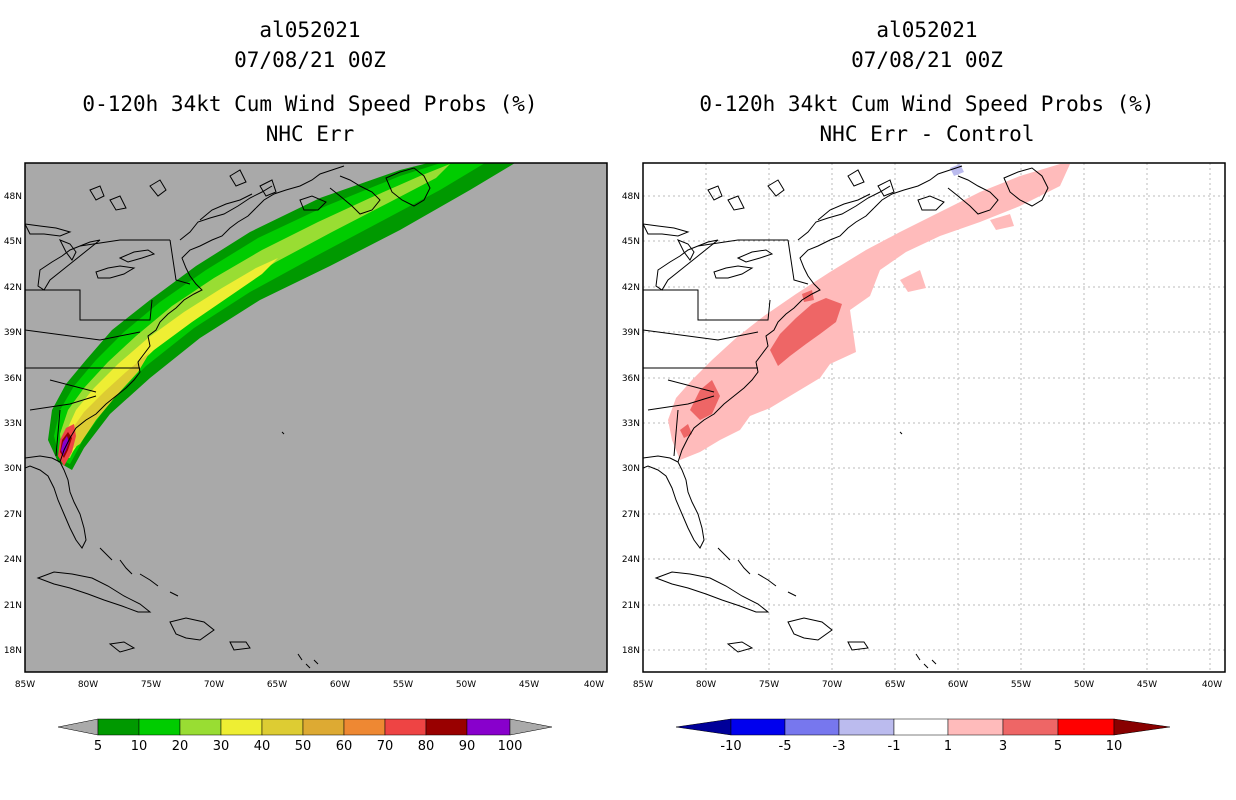 The height and width of the screenshot is (800, 1236). Describe the element at coordinates (832, 685) in the screenshot. I see `lon-label: 70W` at that location.